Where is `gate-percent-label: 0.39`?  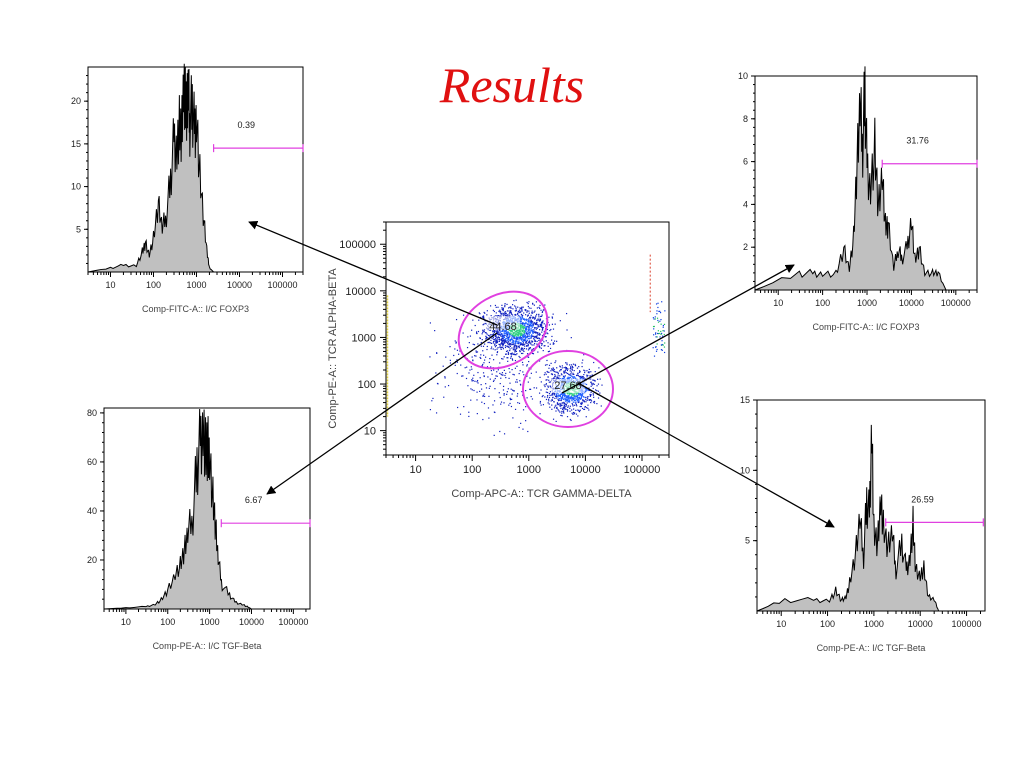
gate-percent-label: 0.39 is located at coordinates (247, 125).